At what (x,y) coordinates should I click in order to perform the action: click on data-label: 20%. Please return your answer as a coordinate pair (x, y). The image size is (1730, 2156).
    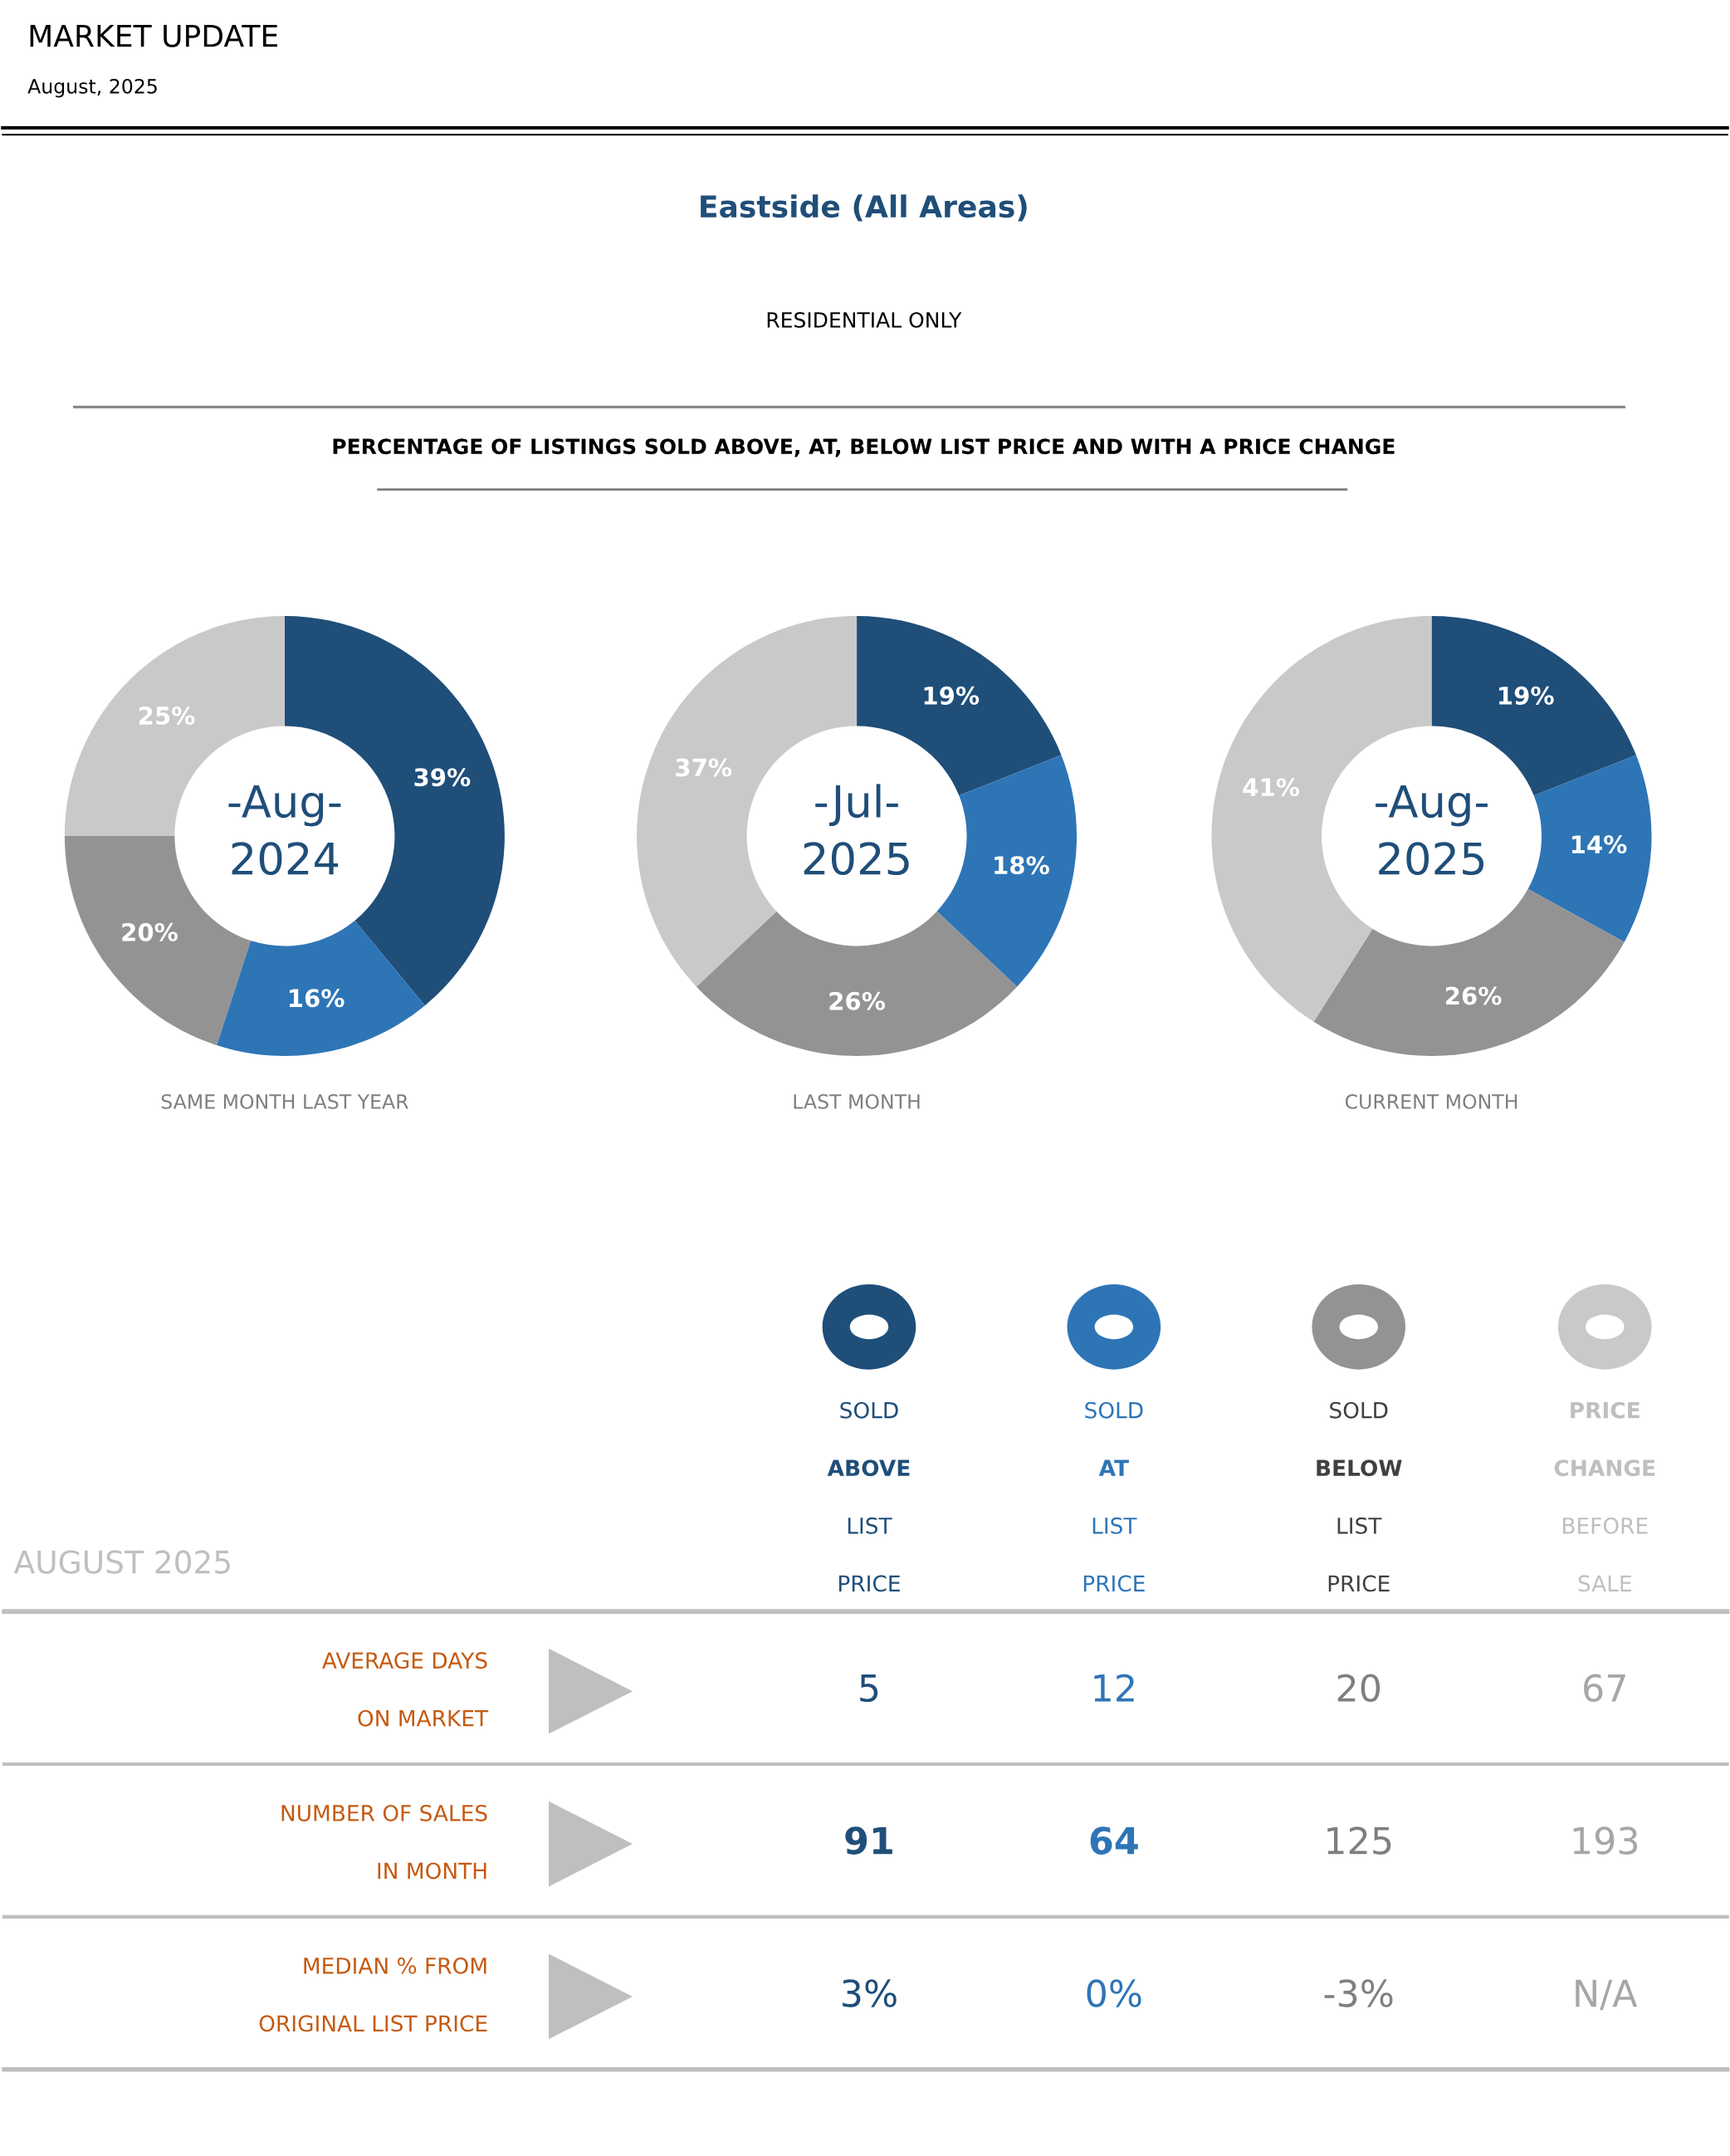
    Looking at the image, I should click on (150, 932).